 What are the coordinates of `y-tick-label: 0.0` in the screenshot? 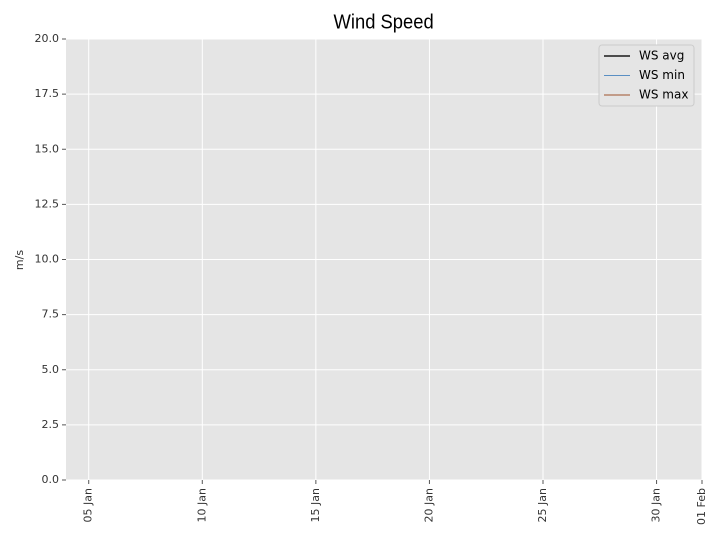 It's located at (51, 479).